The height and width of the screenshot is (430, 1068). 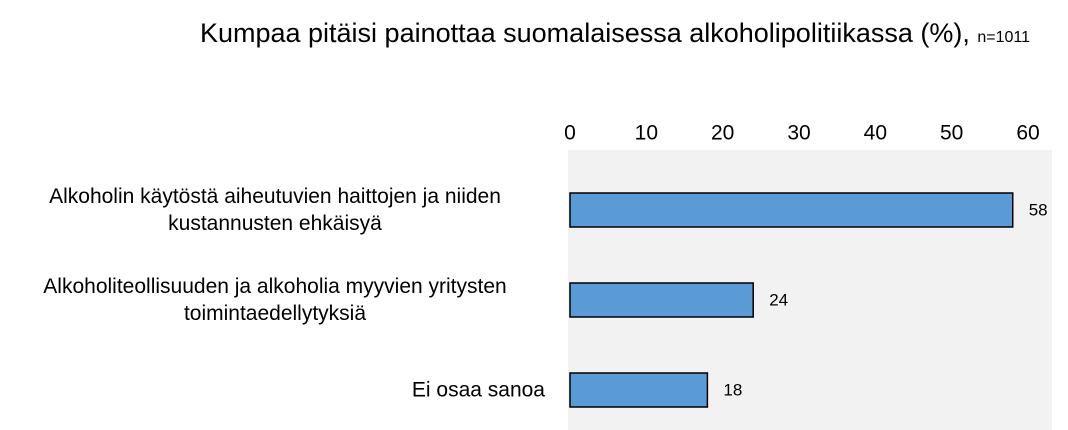 I want to click on category-label: Ei osaa sanoa, so click(x=478, y=390).